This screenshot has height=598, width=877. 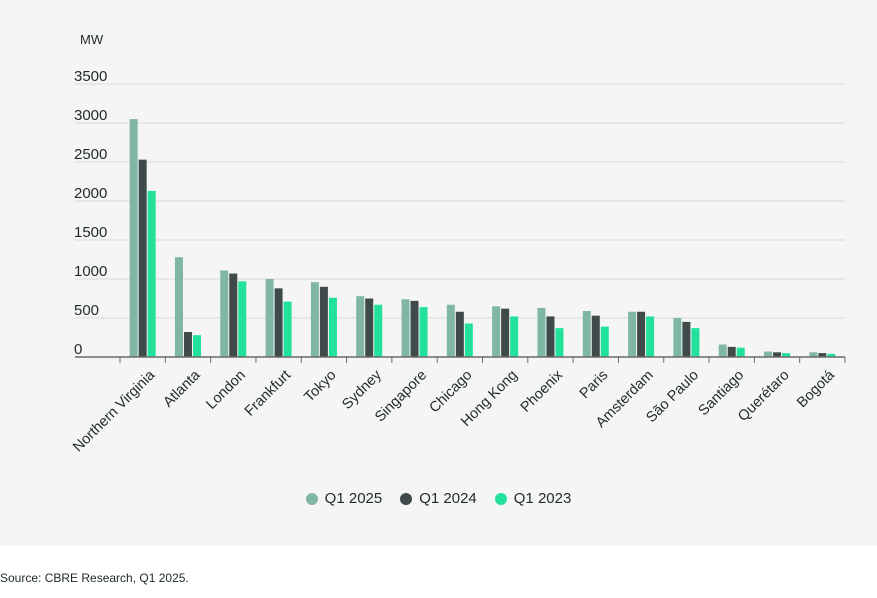 I want to click on y-tick-label: 3500, so click(x=90, y=76).